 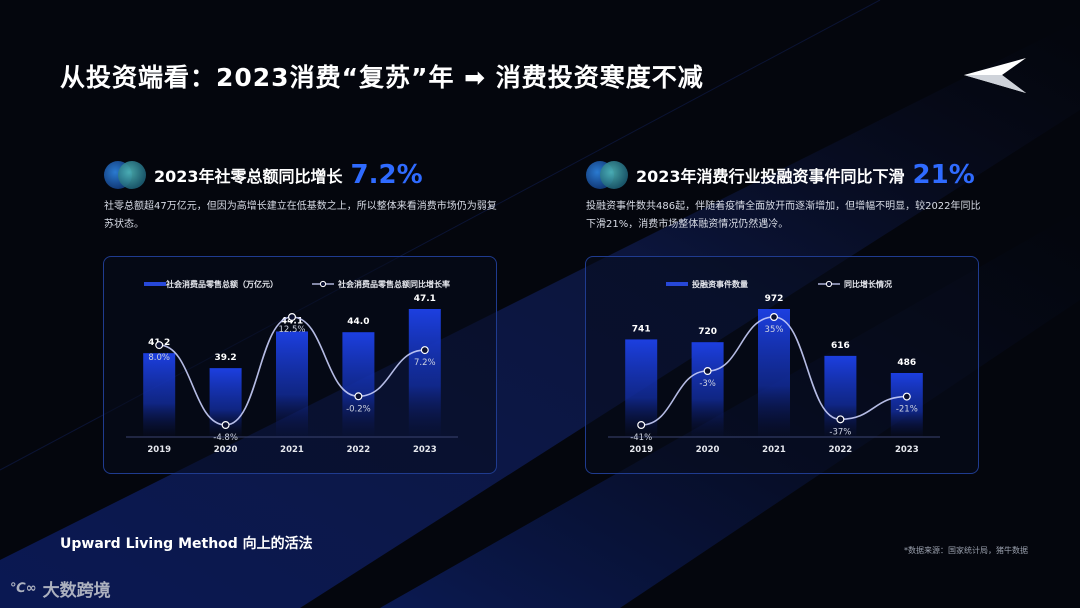 What do you see at coordinates (221, 284) in the screenshot?
I see `legend-label-bars: 社会消费品零售总额（万亿元）` at bounding box center [221, 284].